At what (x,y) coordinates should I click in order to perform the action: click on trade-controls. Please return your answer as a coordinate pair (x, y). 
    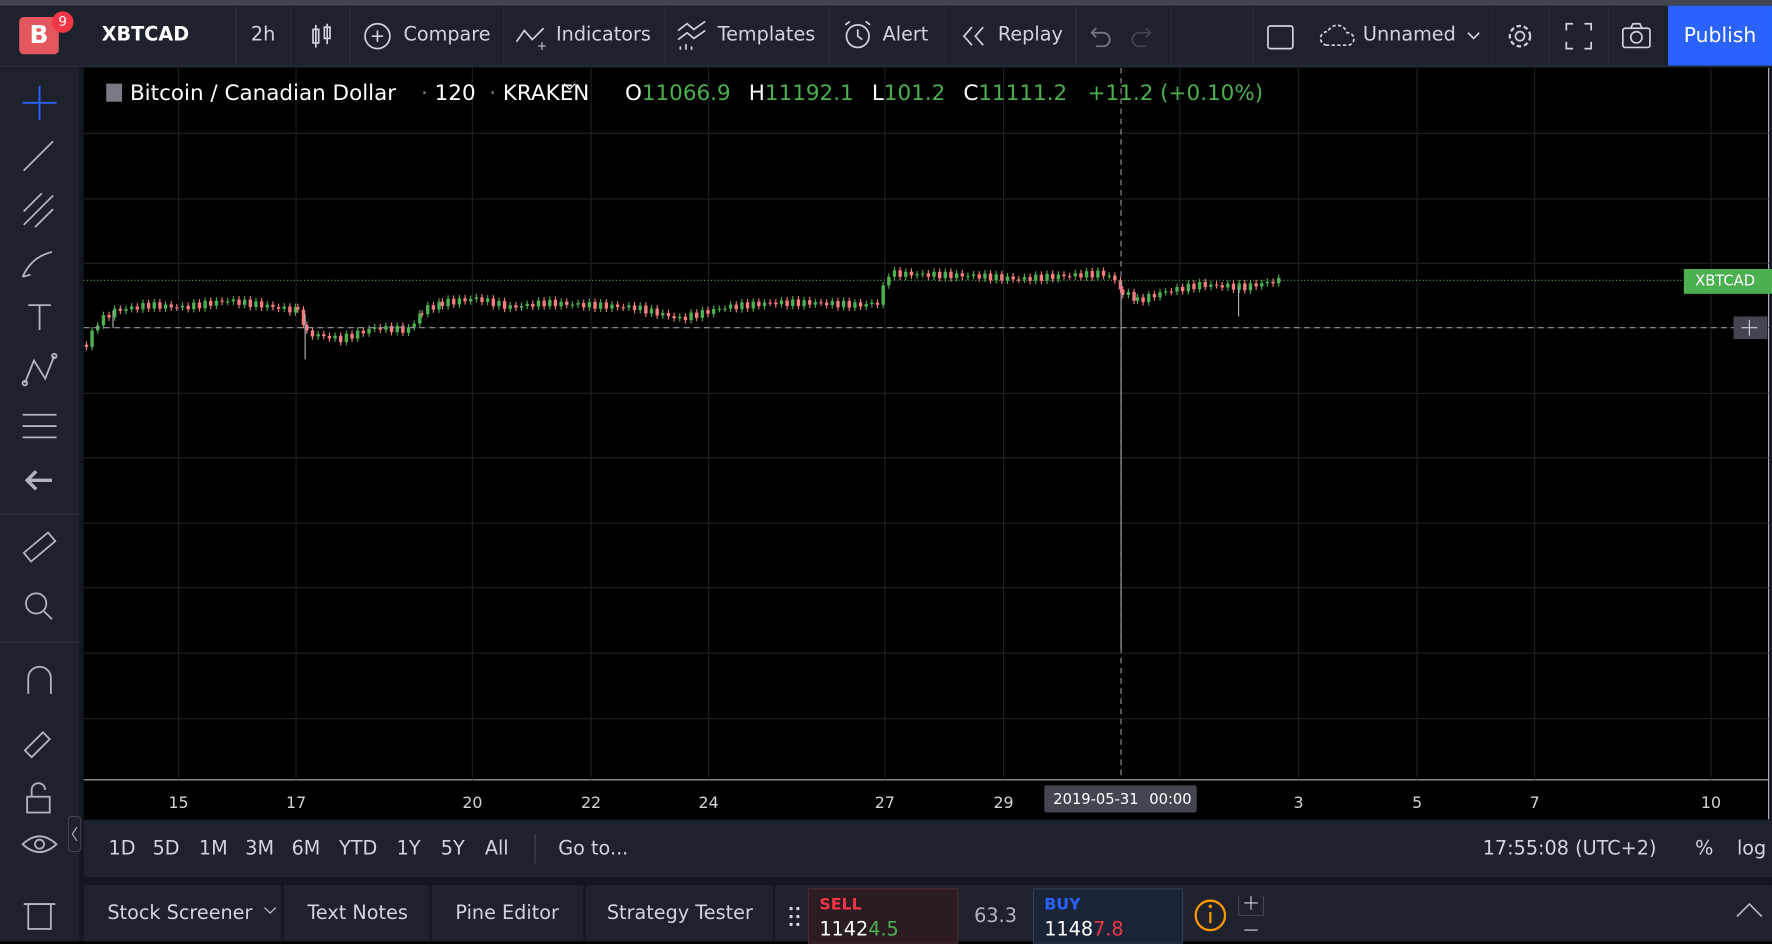
    Looking at the image, I should click on (1276, 918).